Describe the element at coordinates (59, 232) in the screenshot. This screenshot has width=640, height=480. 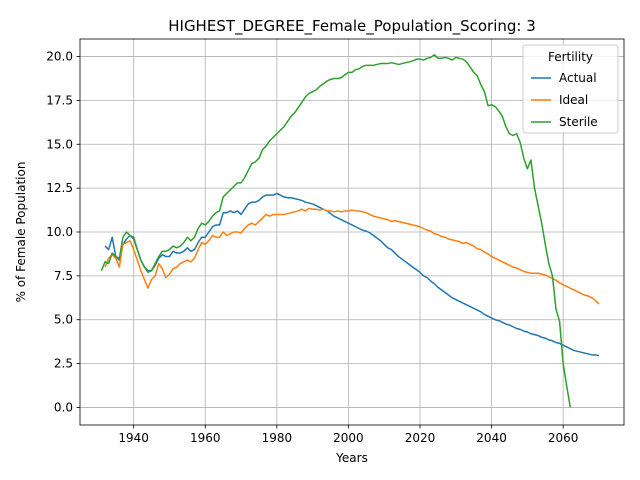
I see `y-tick-label: 10.0` at that location.